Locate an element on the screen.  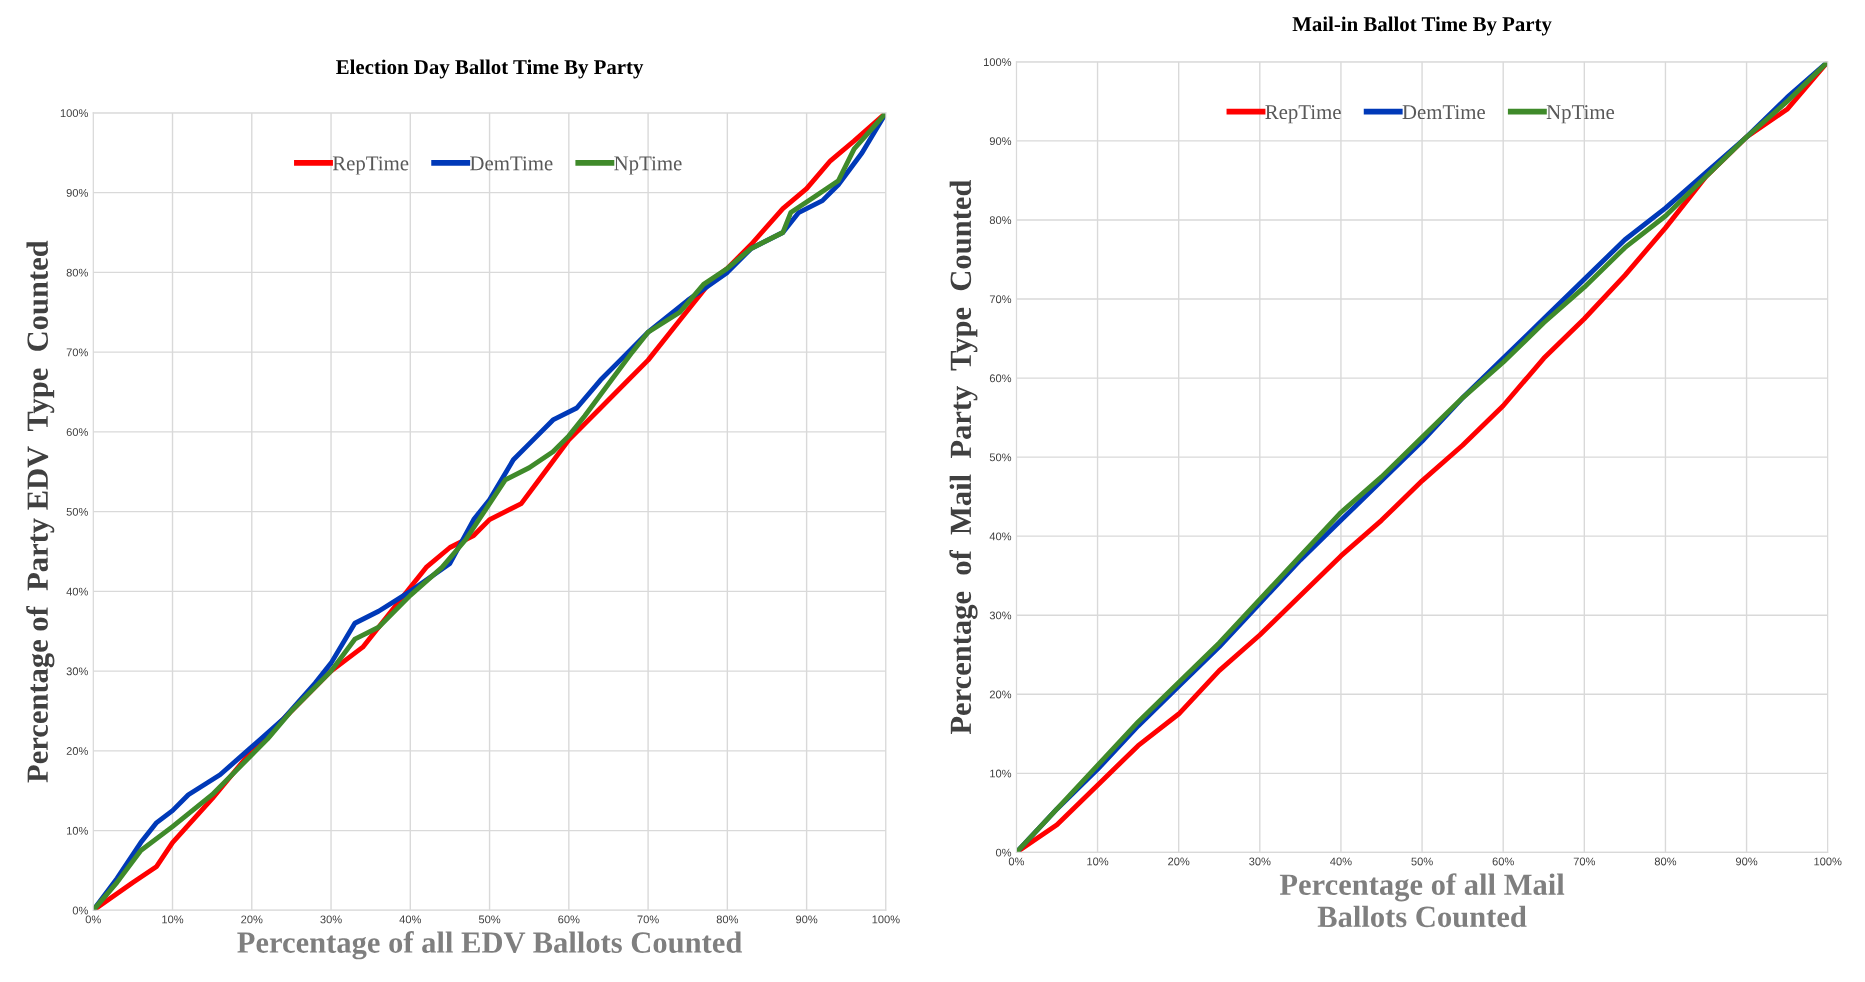
x-axis-title: Percentage of all EDV Ballots Counted is located at coordinates (490, 945).